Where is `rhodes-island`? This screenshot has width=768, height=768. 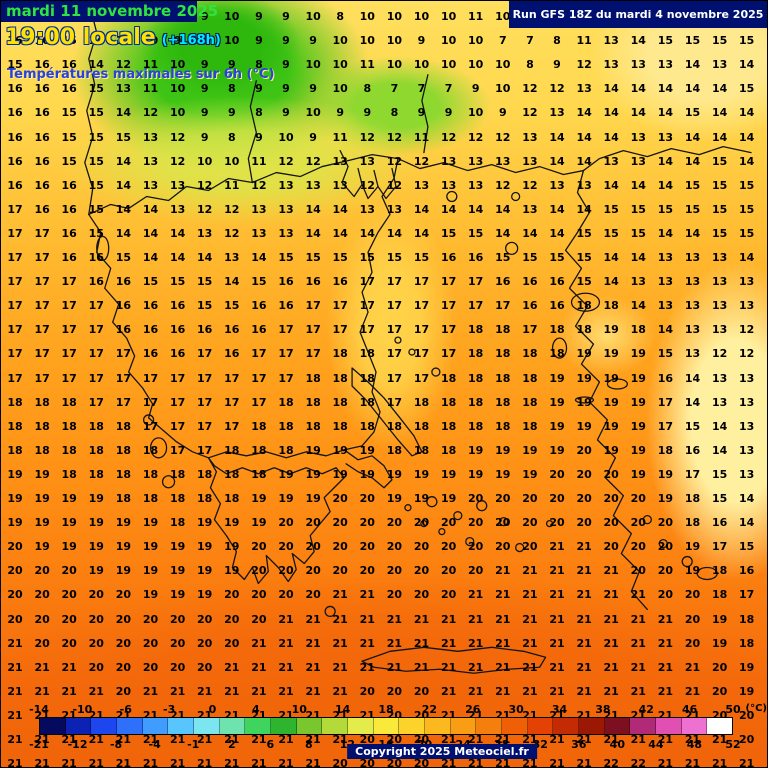 rhodes-island is located at coordinates (707, 573).